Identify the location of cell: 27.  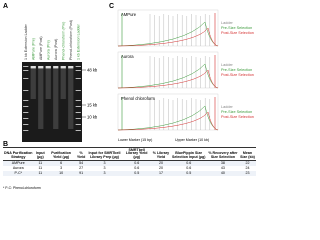
(81, 167).